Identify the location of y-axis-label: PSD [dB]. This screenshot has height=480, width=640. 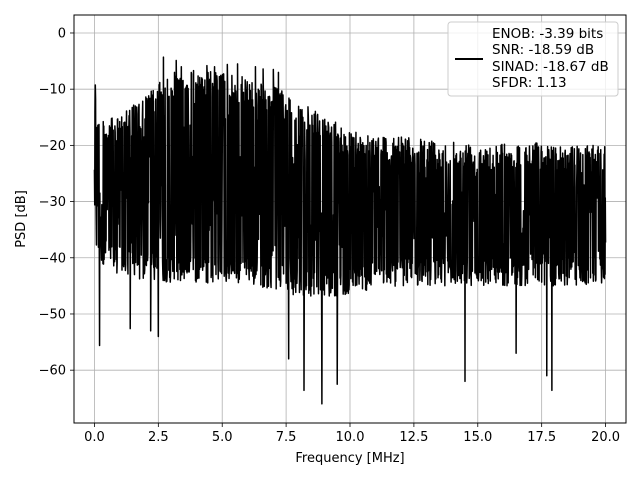
(21, 219).